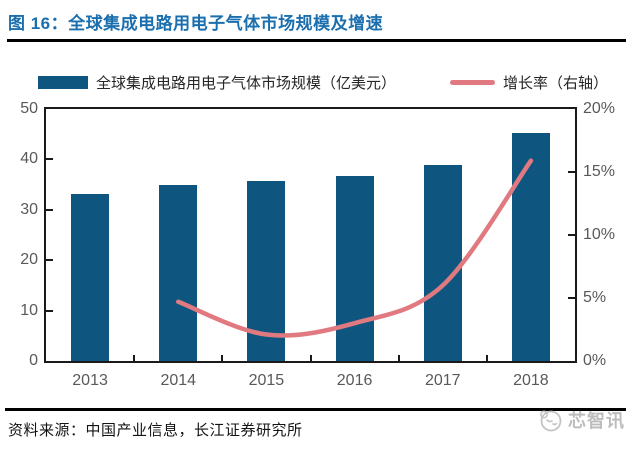 The height and width of the screenshot is (450, 631). I want to click on watermark-logo: 芯智讯, so click(581, 420).